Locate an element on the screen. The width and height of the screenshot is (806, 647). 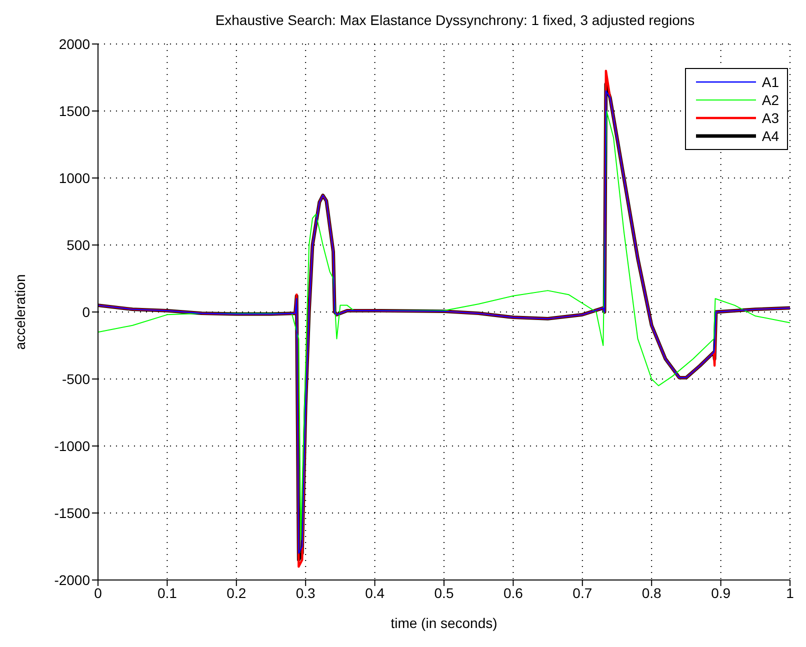
y-tick-label: -2000 is located at coordinates (72, 580).